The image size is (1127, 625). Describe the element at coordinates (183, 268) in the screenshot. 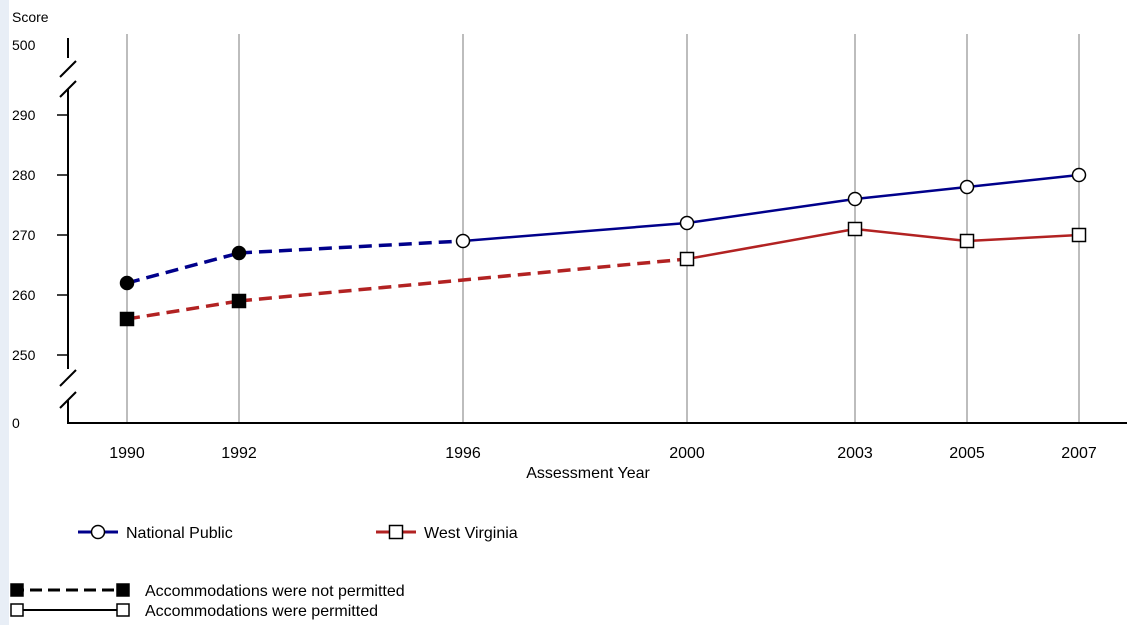

I see `series-0-segment-1990-1992` at that location.